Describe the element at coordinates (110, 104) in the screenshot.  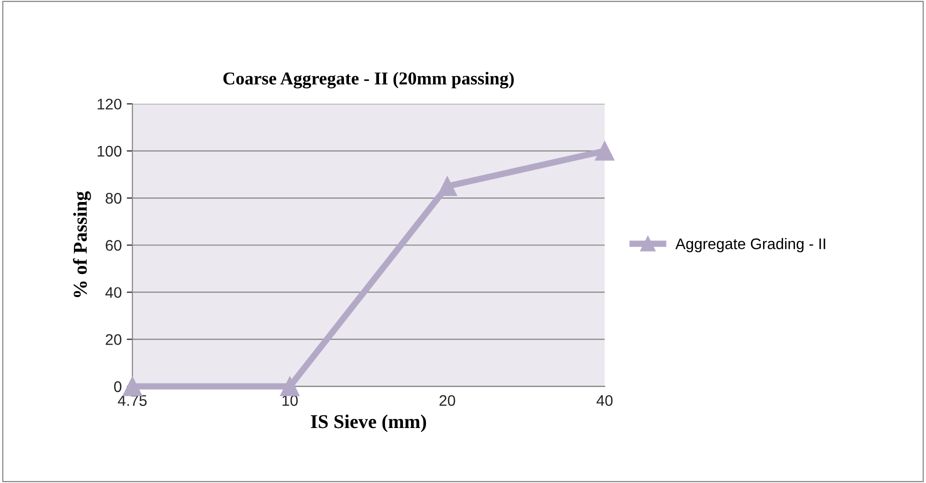
I see `y-tick-label: 120` at that location.